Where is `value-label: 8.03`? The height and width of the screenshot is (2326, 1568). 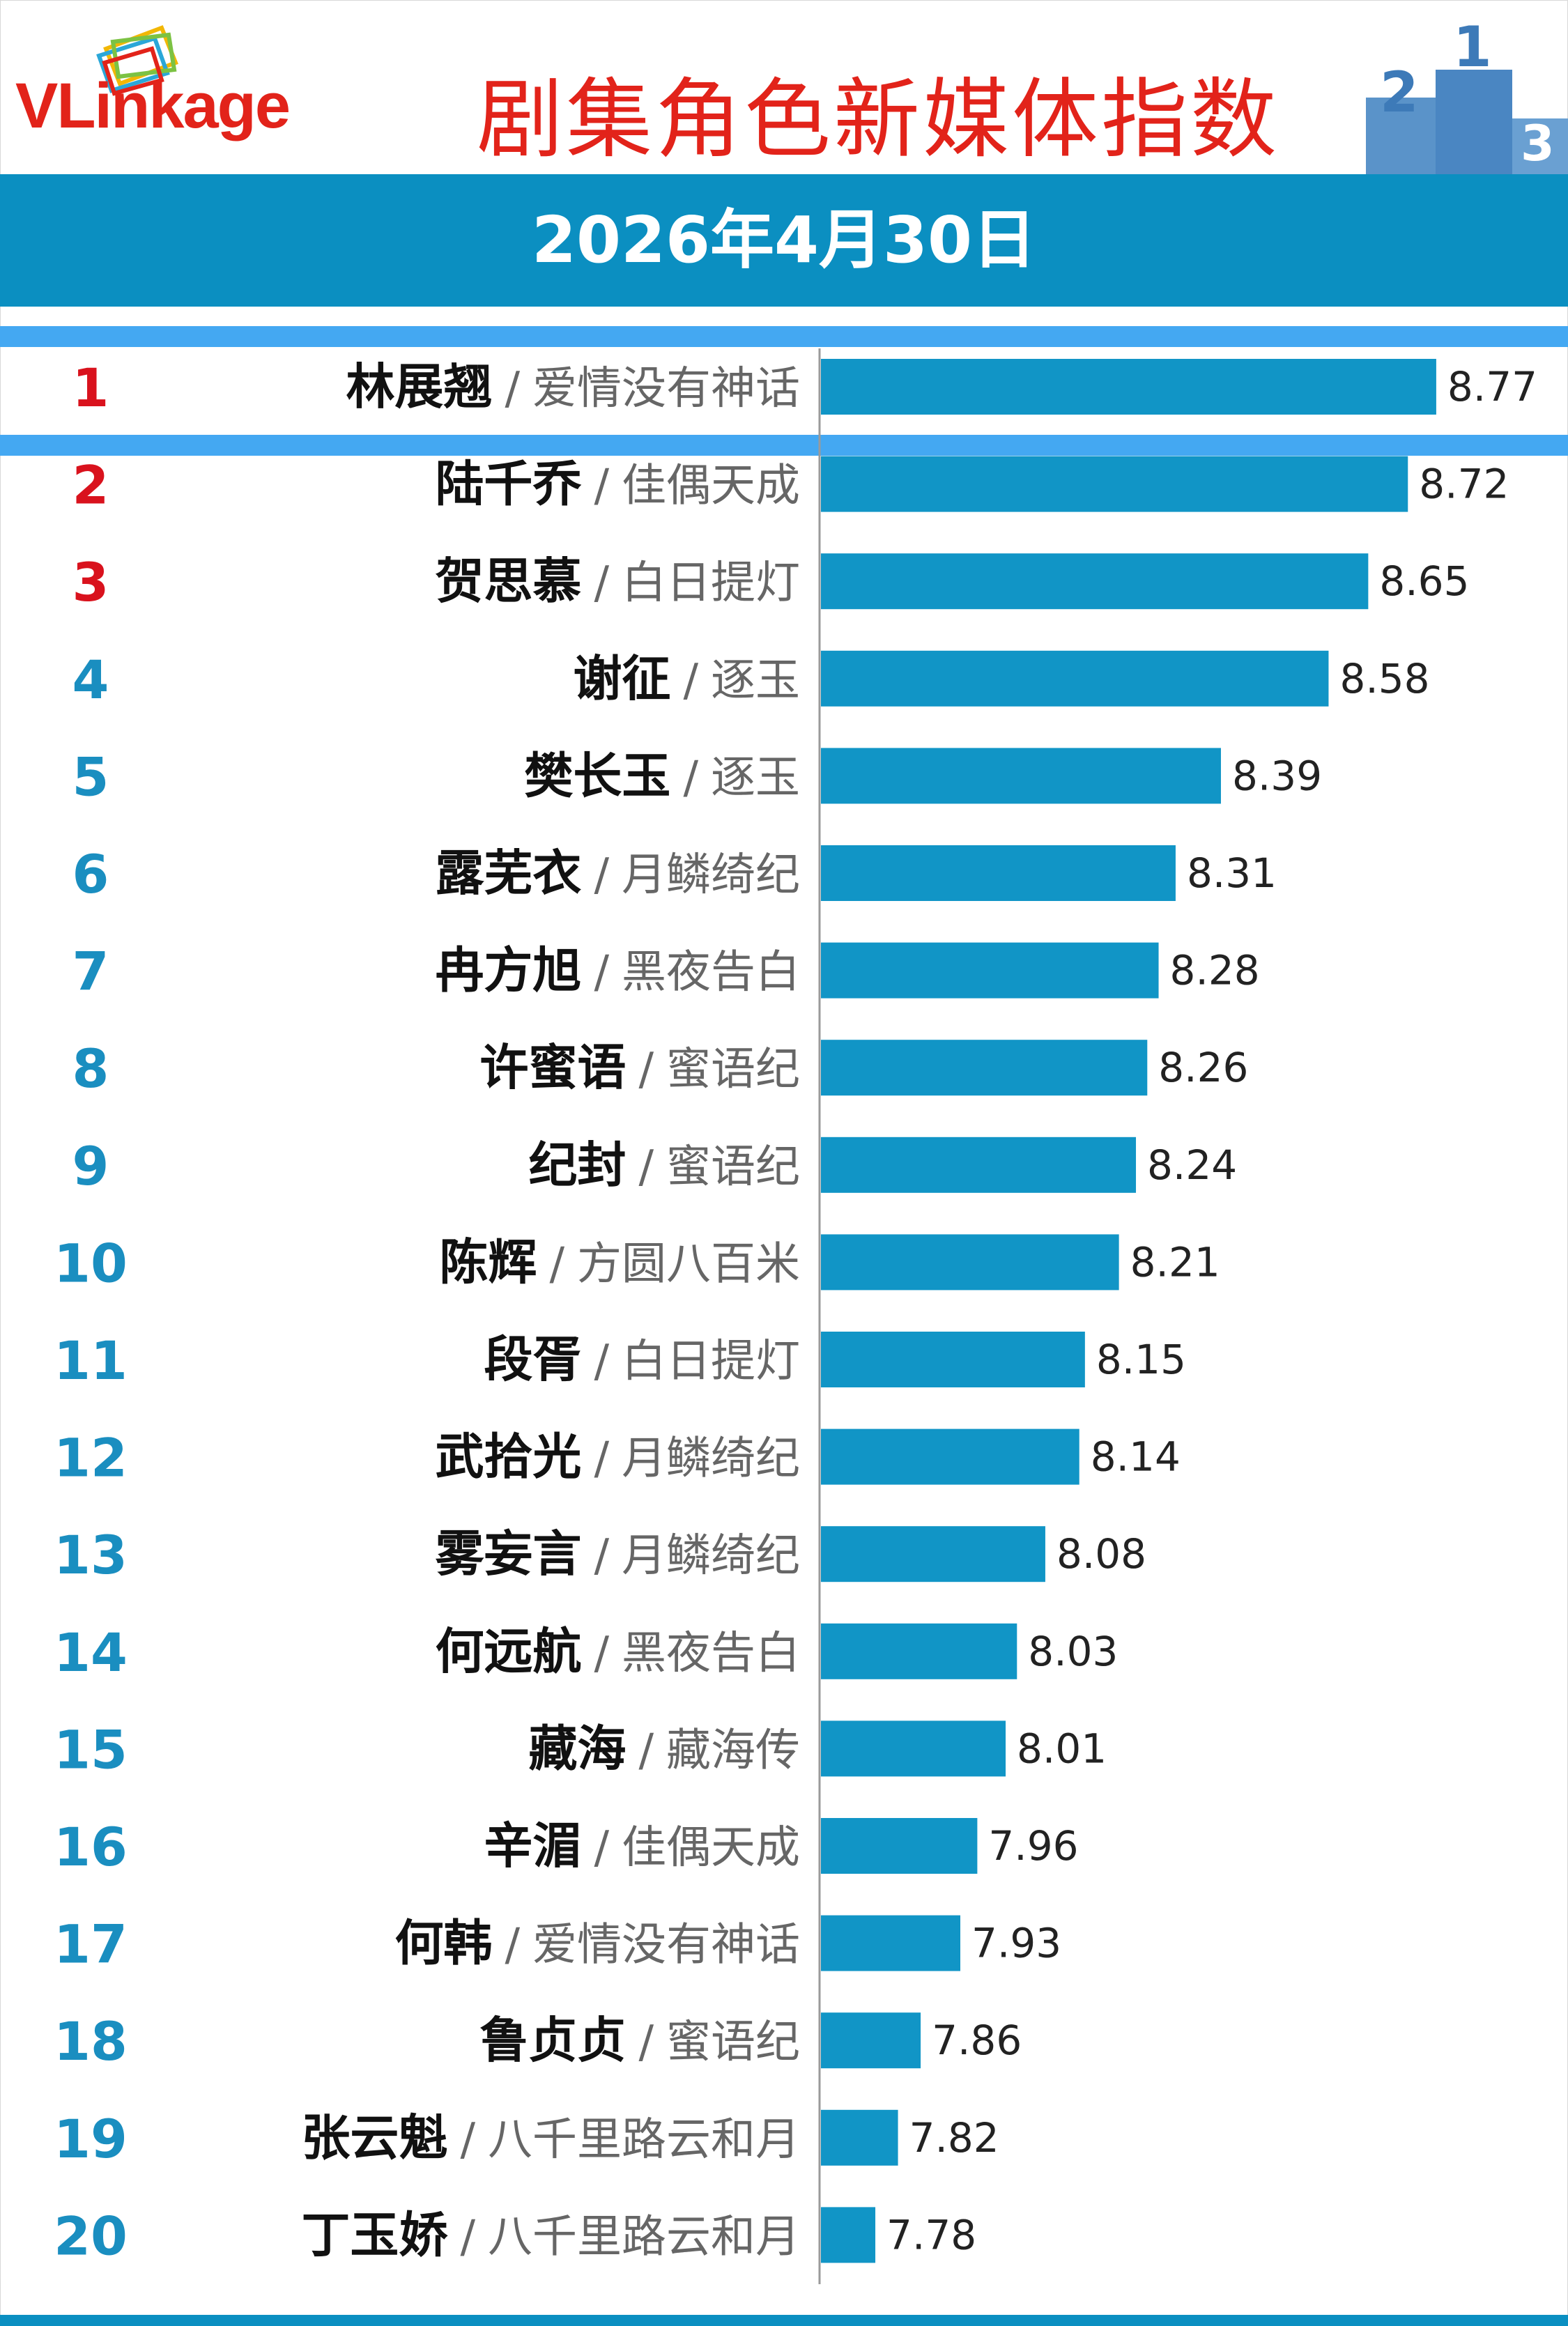
value-label: 8.03 is located at coordinates (1073, 1651).